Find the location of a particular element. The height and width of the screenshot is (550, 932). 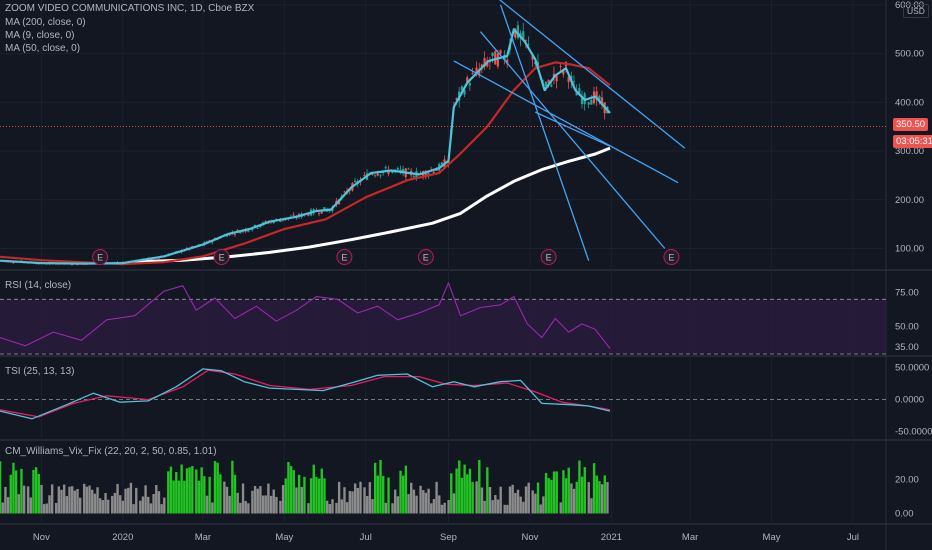

currency-selector: USD is located at coordinates (916, 11).